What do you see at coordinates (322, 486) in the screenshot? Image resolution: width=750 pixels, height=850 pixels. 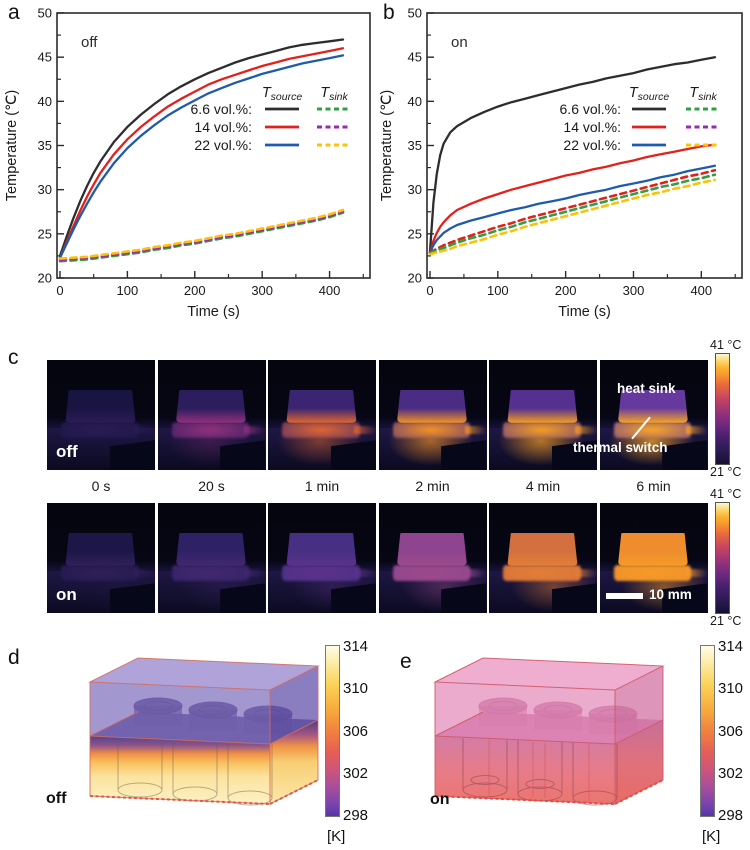 I see `time-label-2: 1 min` at bounding box center [322, 486].